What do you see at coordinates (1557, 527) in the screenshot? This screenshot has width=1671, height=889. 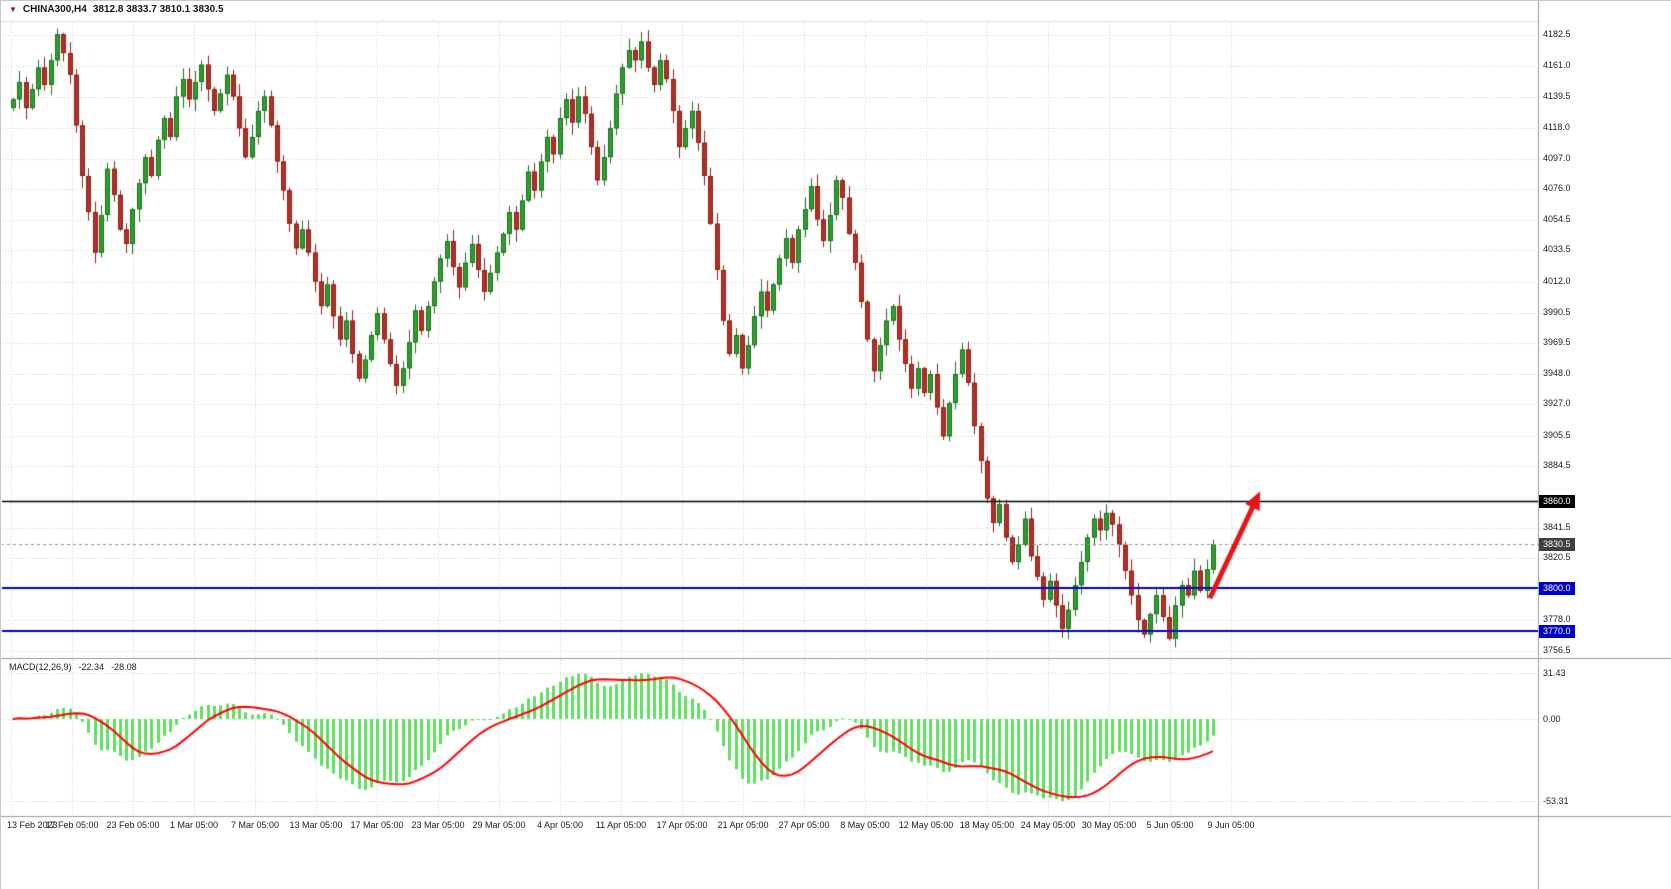 I see `price-axis-label: 3841.5` at bounding box center [1557, 527].